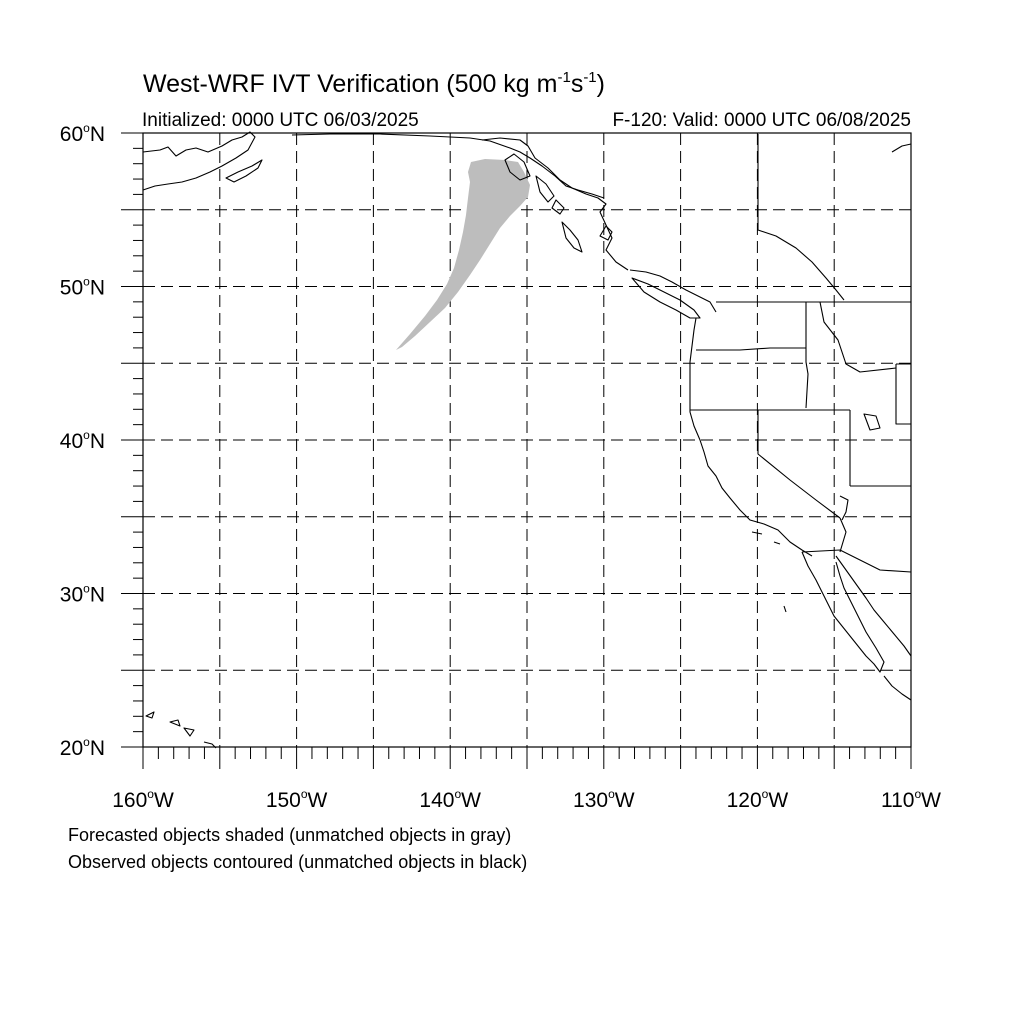  Describe the element at coordinates (463, 254) in the screenshot. I see `forecast-ivt-object` at that location.